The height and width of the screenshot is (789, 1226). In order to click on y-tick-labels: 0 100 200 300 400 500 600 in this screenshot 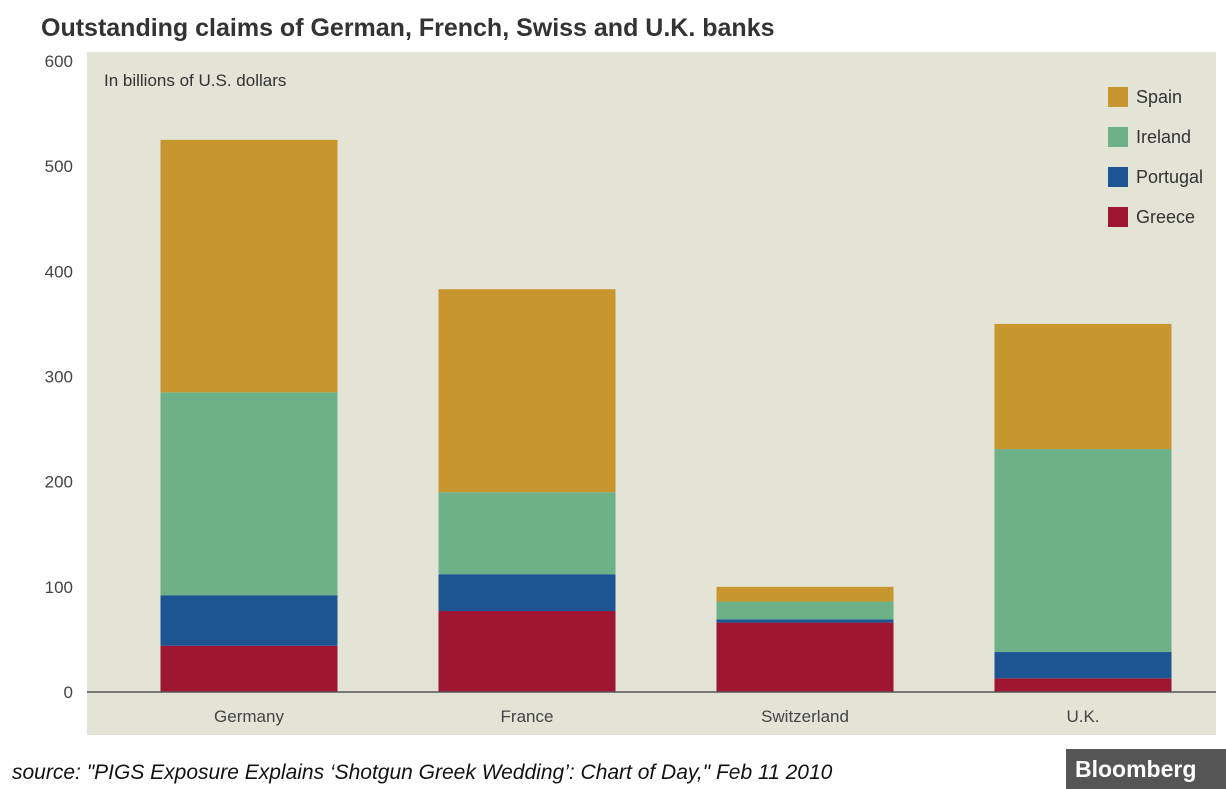, I will do `click(59, 377)`.